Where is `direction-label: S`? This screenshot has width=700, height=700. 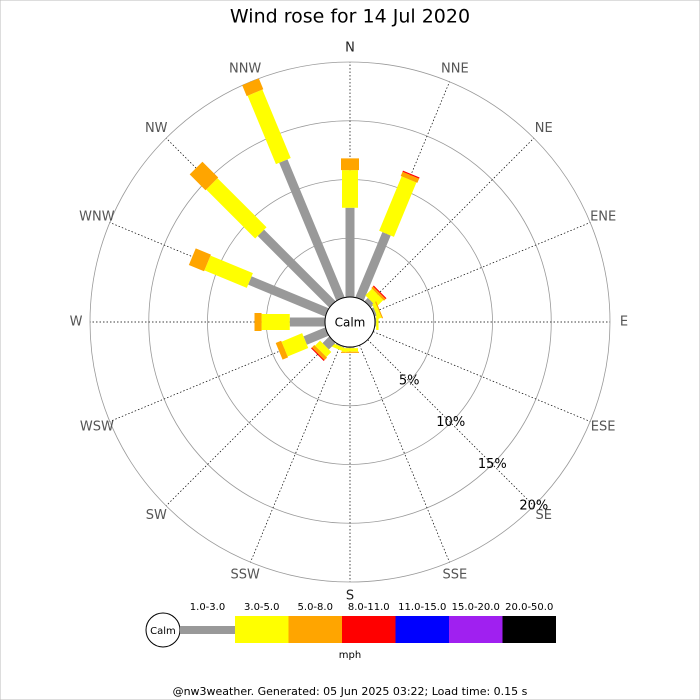
direction-label: S is located at coordinates (350, 596).